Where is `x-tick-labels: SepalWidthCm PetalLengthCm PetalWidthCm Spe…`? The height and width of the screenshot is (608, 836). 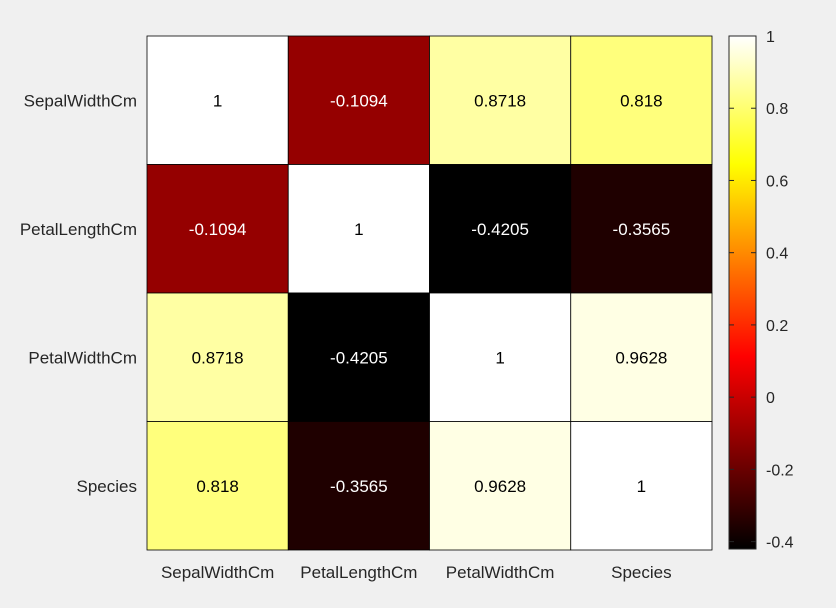
x-tick-labels: SepalWidthCm PetalLengthCm PetalWidthCm Spe… is located at coordinates (416, 572).